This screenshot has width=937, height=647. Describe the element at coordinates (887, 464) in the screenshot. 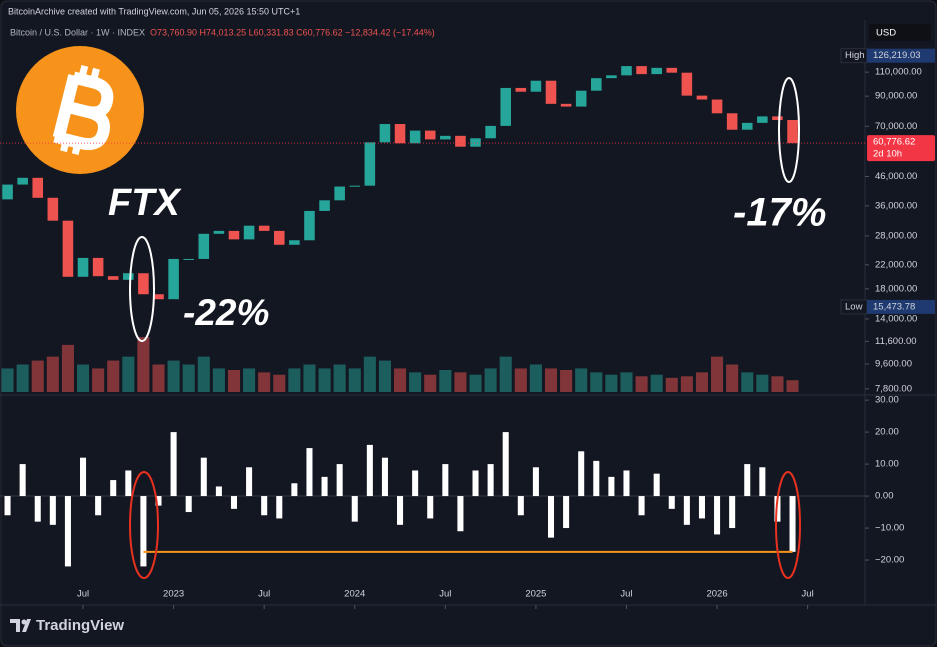

I see `y-tick-label: 10.00` at that location.